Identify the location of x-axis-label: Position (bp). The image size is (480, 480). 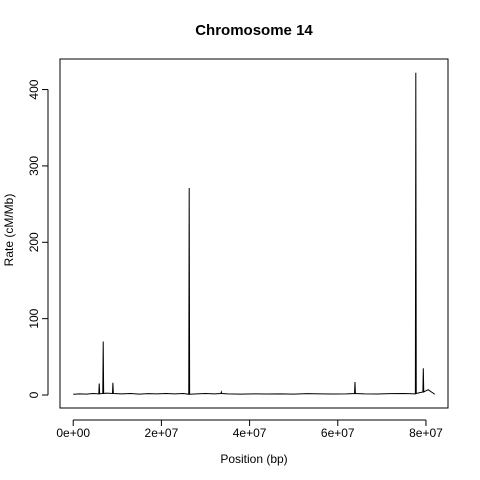
(253, 459).